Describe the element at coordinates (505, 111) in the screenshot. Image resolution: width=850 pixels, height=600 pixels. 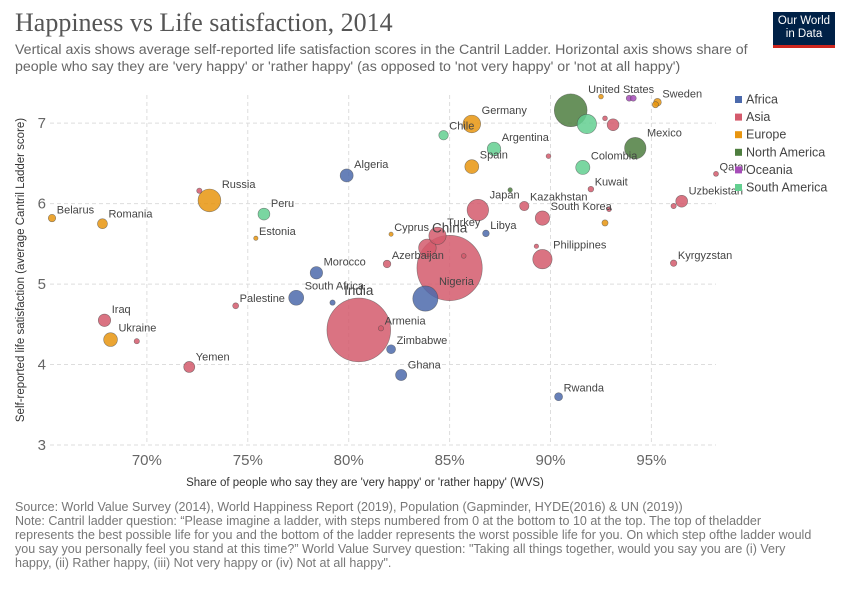
I see `point-label: Germany` at that location.